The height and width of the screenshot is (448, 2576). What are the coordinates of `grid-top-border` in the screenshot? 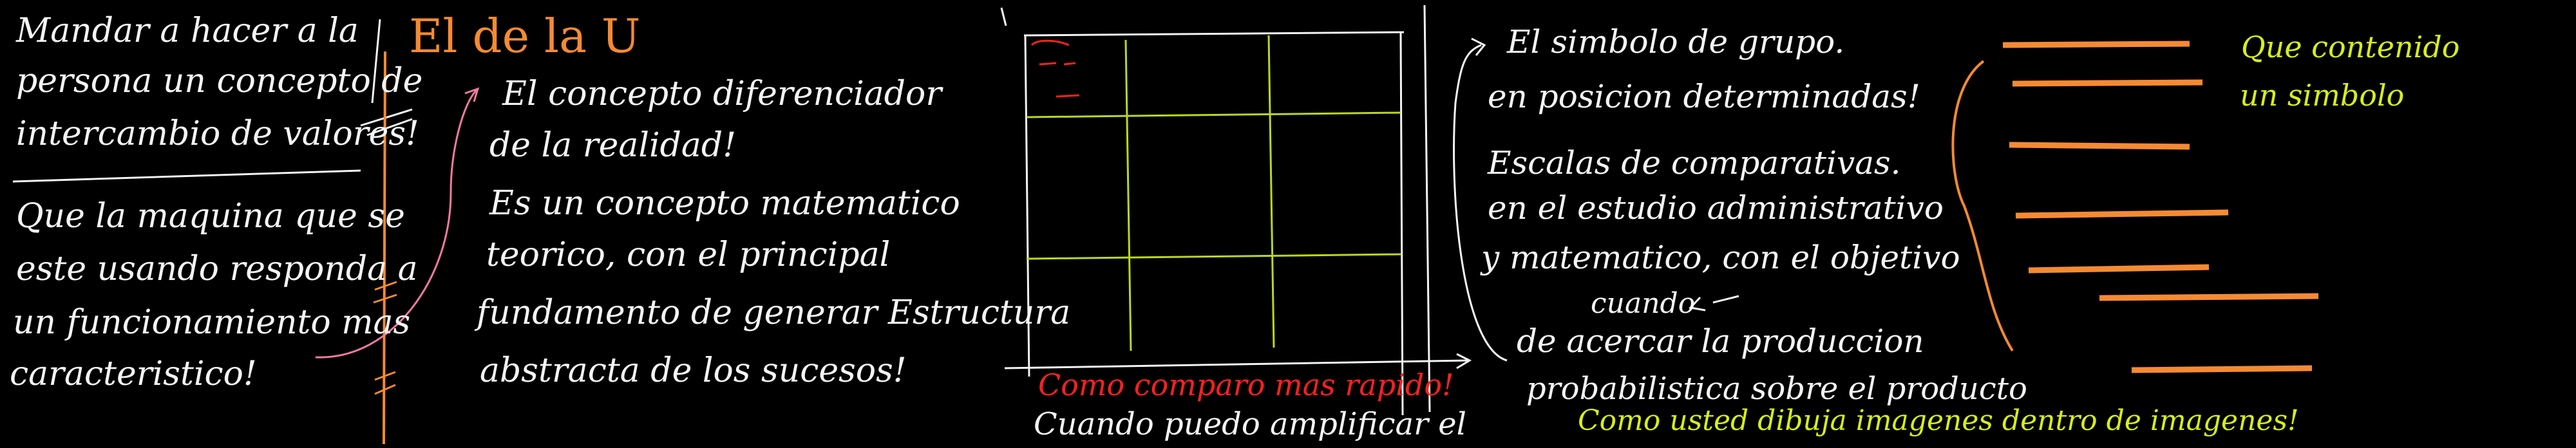 It's located at (1214, 34).